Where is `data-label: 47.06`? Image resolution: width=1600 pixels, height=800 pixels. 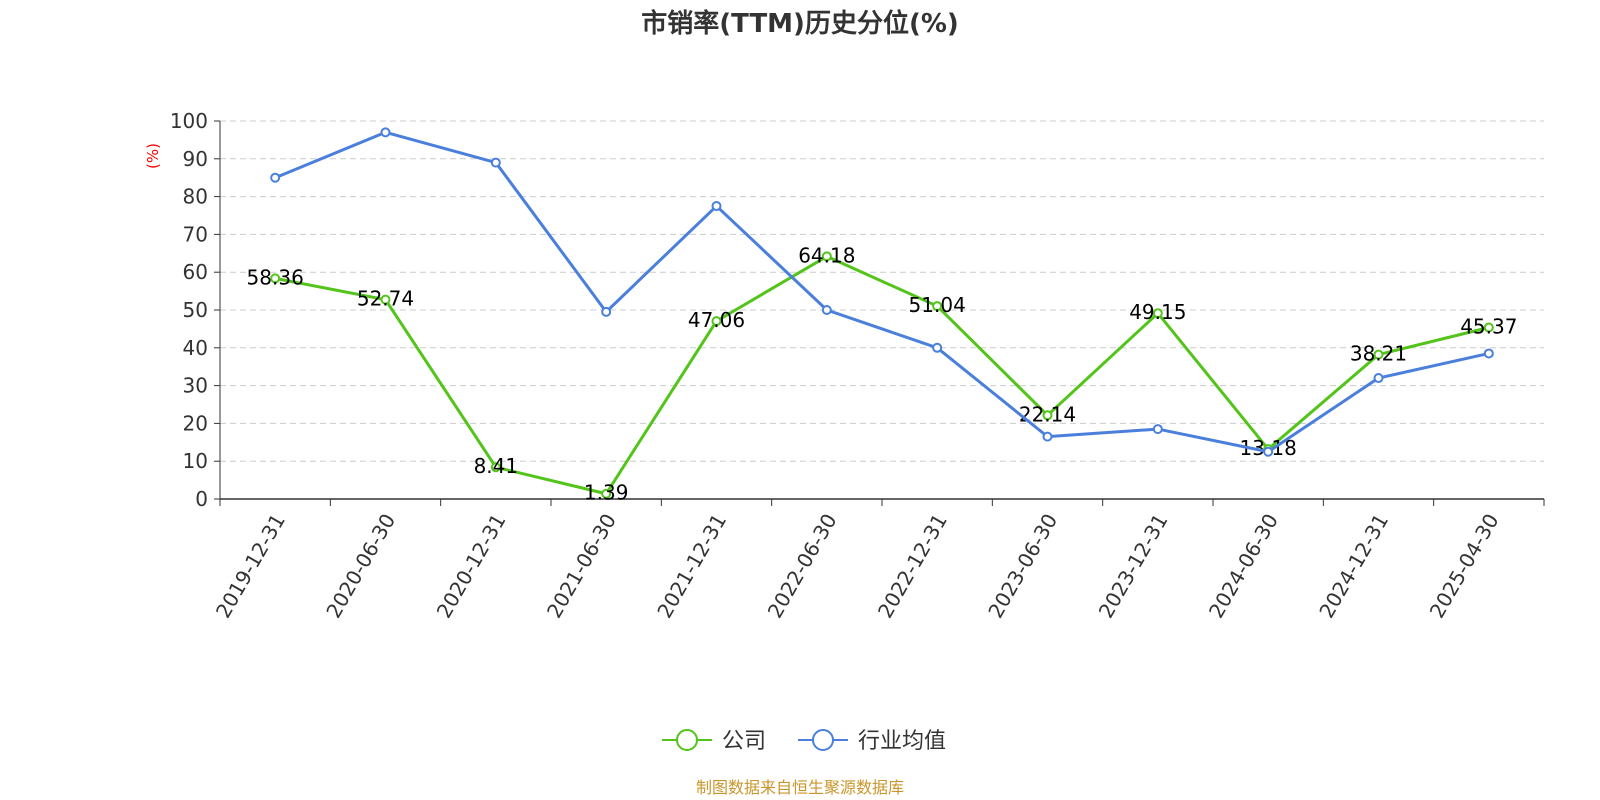 data-label: 47.06 is located at coordinates (716, 320).